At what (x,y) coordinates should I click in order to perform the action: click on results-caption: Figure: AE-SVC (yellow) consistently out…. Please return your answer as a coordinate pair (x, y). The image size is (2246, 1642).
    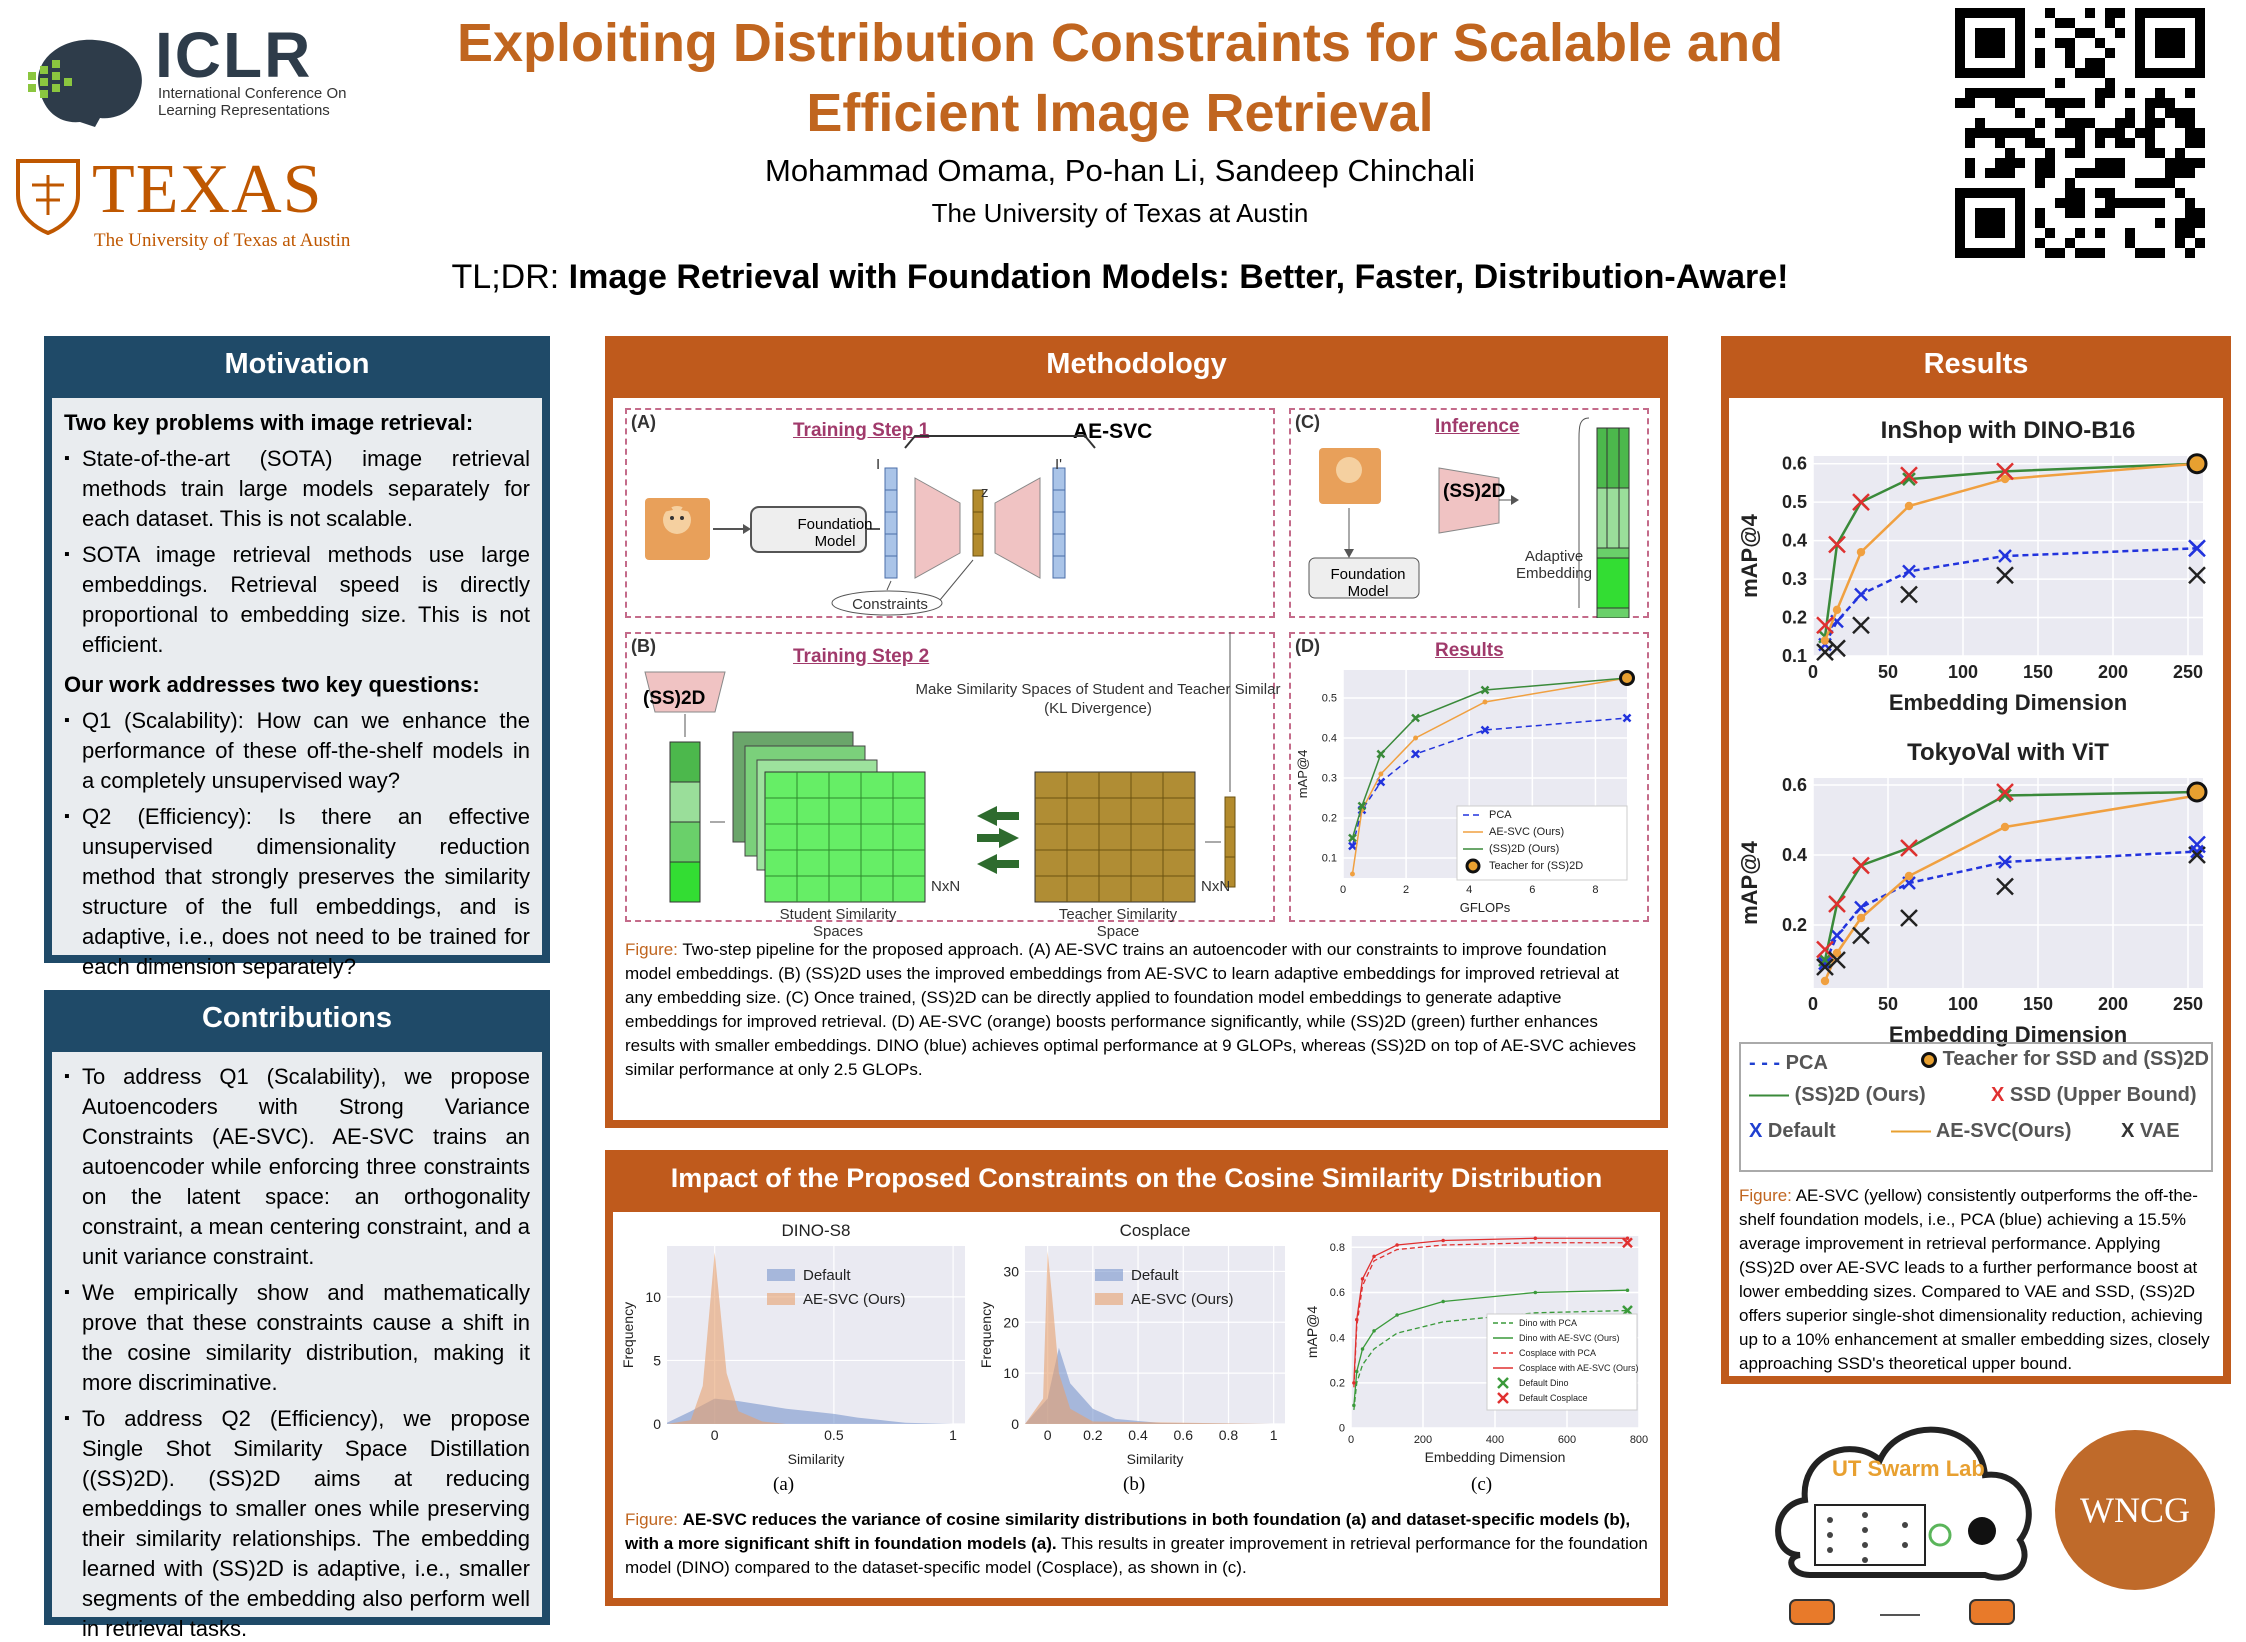
    Looking at the image, I should click on (1977, 1280).